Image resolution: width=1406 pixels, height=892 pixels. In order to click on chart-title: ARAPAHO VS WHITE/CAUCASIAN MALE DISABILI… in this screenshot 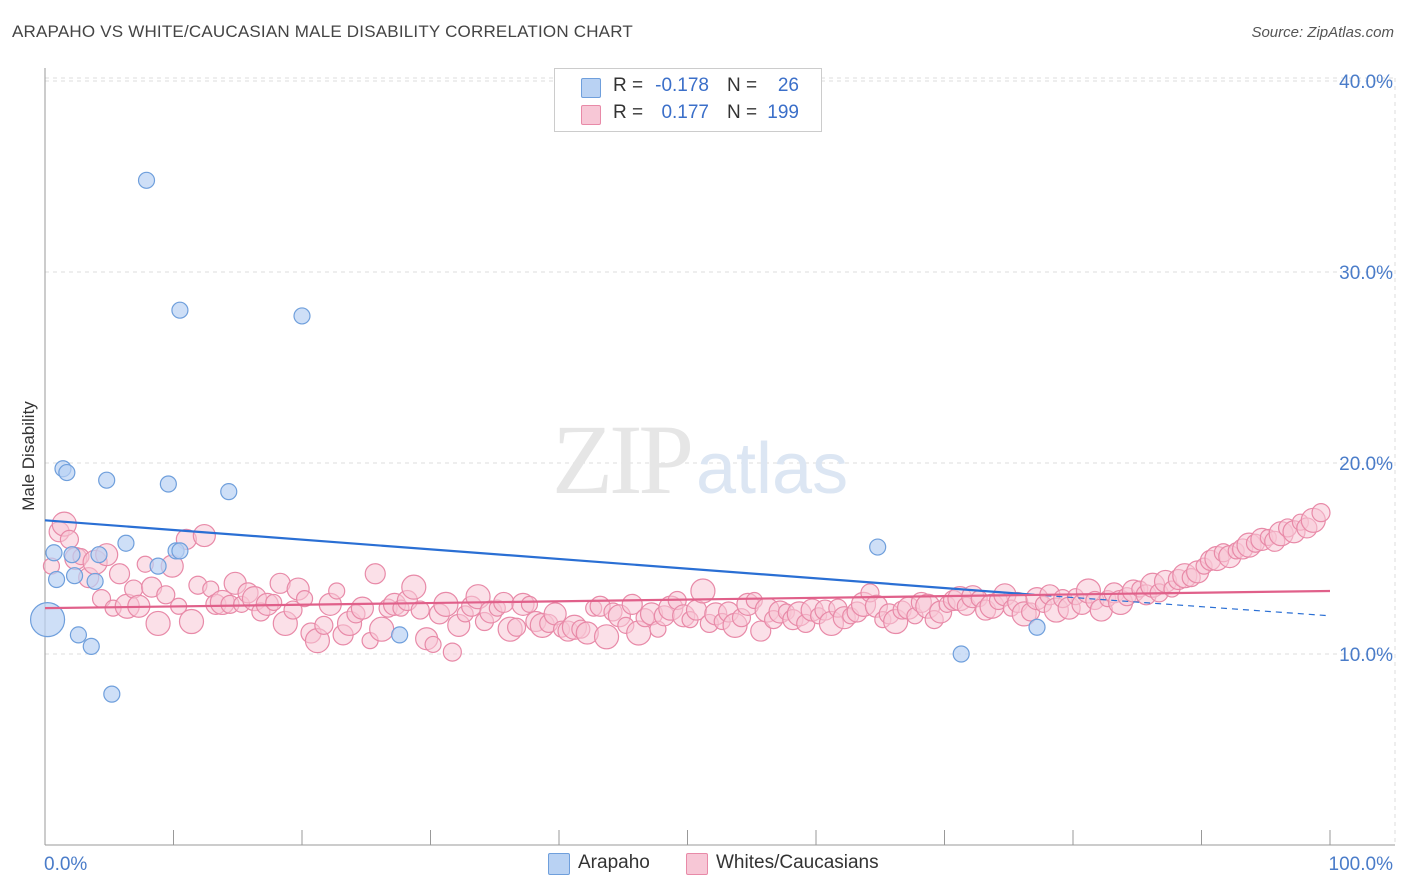, I will do `click(322, 31)`.